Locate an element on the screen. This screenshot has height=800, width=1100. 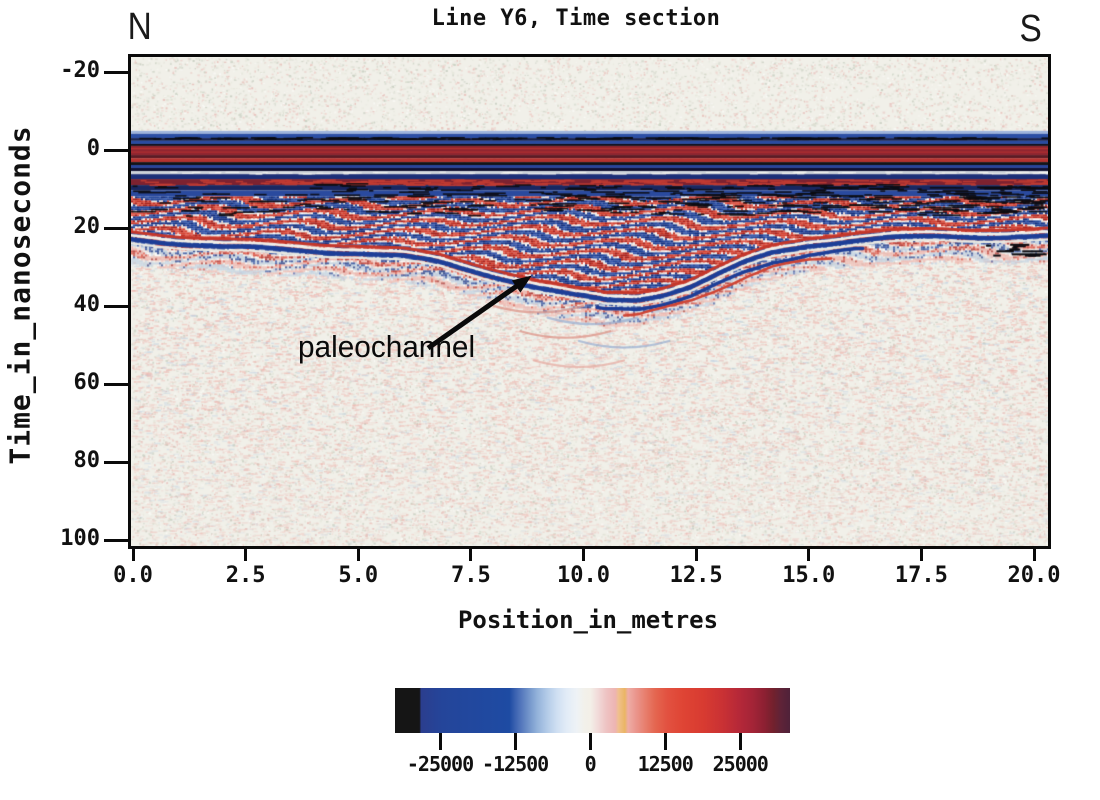
x-tick-label: 0.0 is located at coordinates (133, 575).